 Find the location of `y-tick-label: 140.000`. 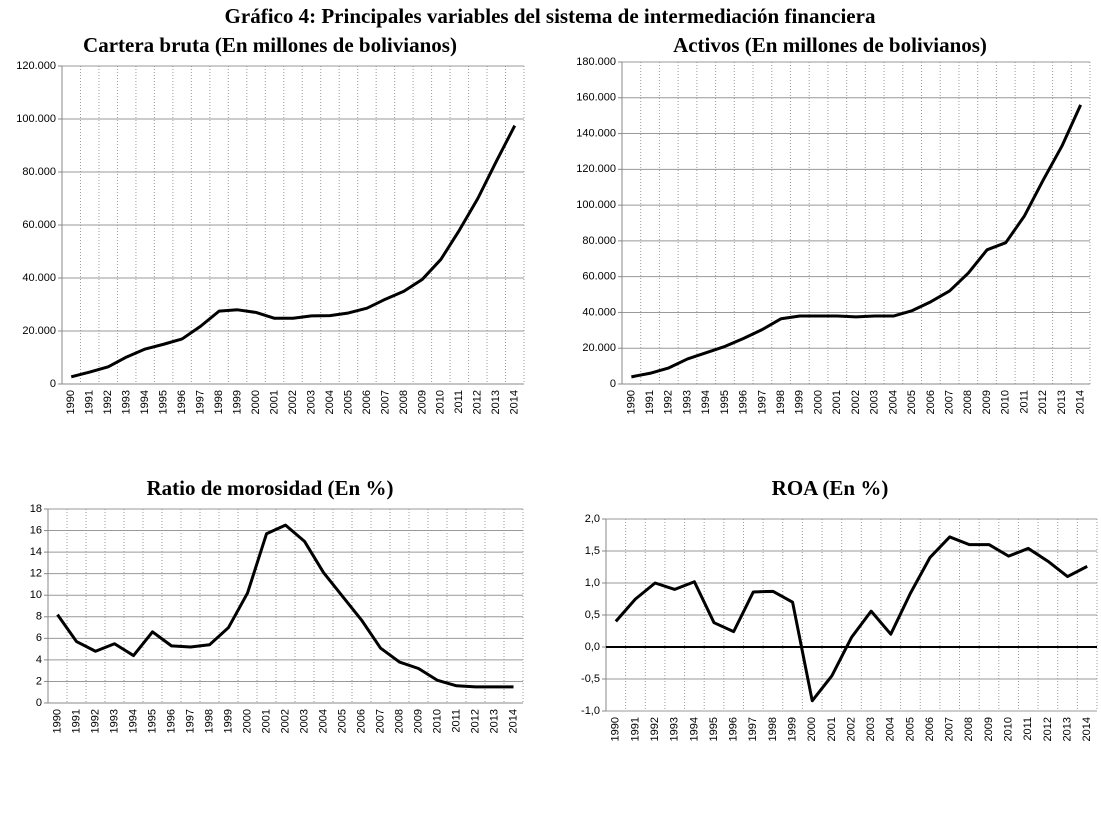

y-tick-label: 140.000 is located at coordinates (596, 133).